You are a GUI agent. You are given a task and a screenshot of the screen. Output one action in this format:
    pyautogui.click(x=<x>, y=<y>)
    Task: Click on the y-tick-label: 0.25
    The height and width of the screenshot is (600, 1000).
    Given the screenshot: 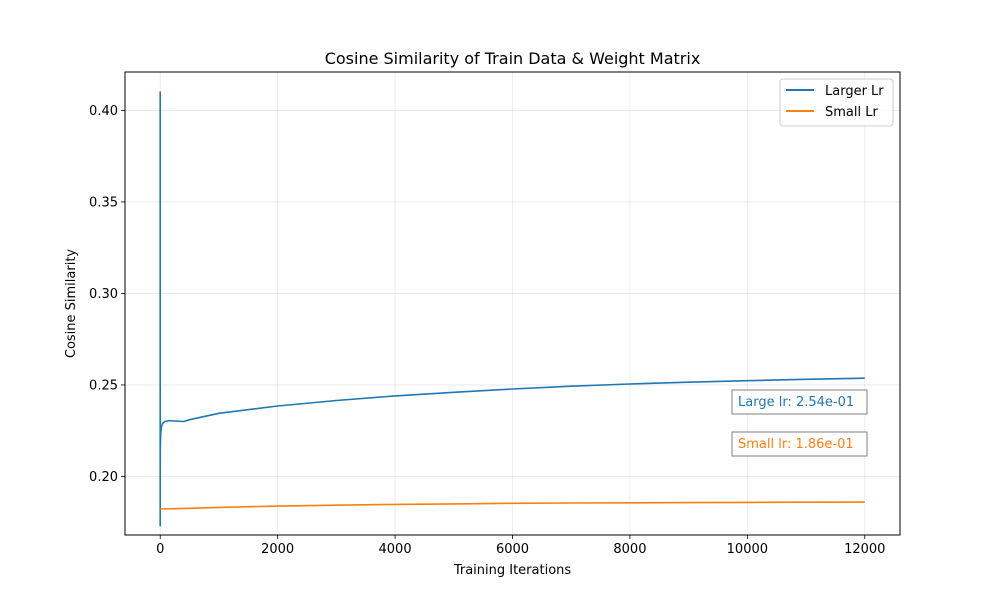 What is the action you would take?
    pyautogui.click(x=103, y=385)
    